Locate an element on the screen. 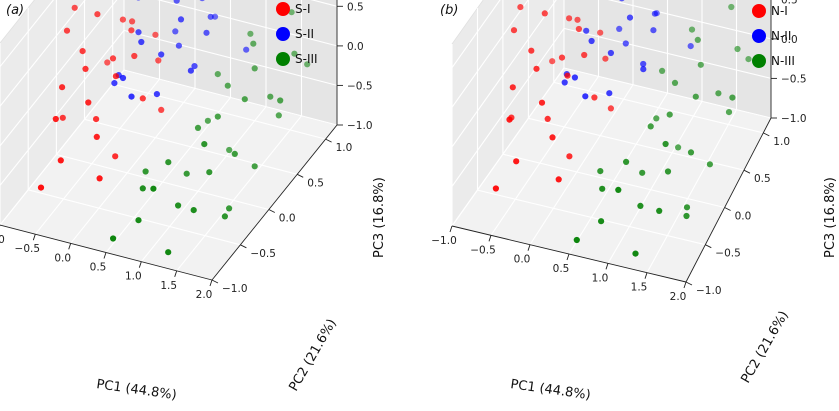  x-tick-label: 1.5 is located at coordinates (168, 286).